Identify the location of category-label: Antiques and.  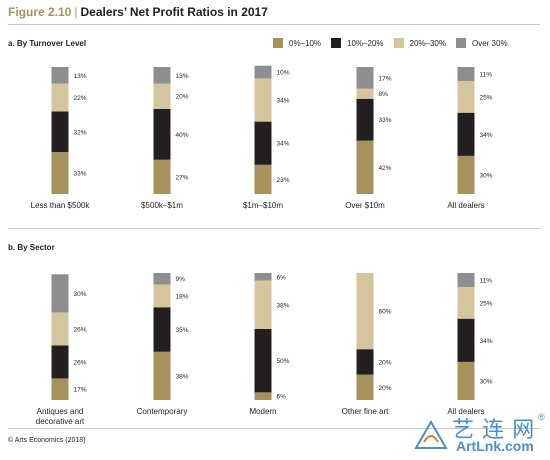
(60, 411).